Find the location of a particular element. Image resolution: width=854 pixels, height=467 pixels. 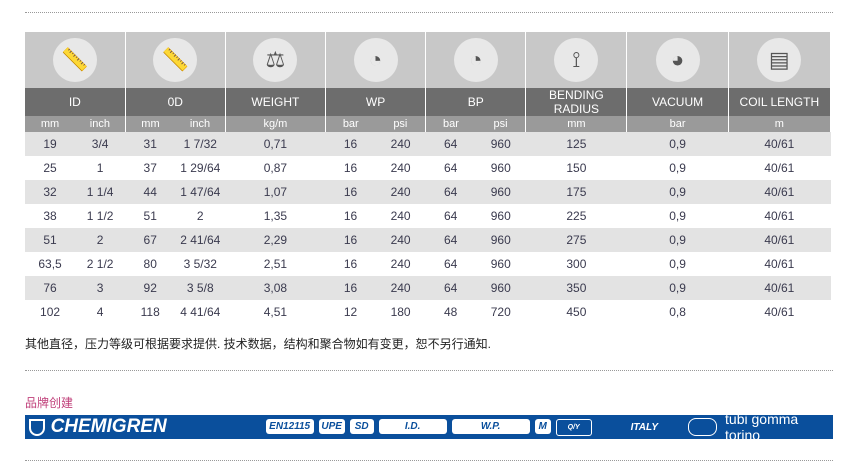

table-row: 38 1 1/2 51 2 1,35 16 240 64 960 225 0,9 40/61 is located at coordinates (428, 216).